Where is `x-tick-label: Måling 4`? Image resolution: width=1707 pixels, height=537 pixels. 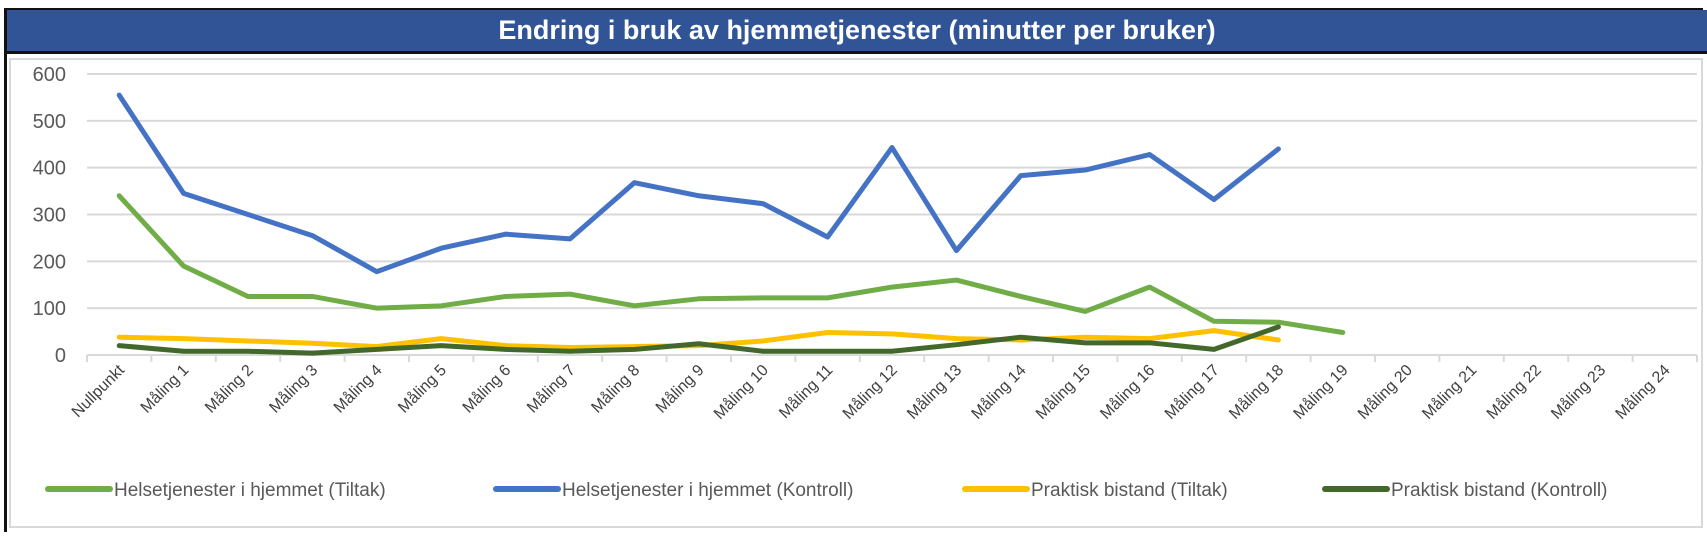
x-tick-label: Måling 4 is located at coordinates (358, 389).